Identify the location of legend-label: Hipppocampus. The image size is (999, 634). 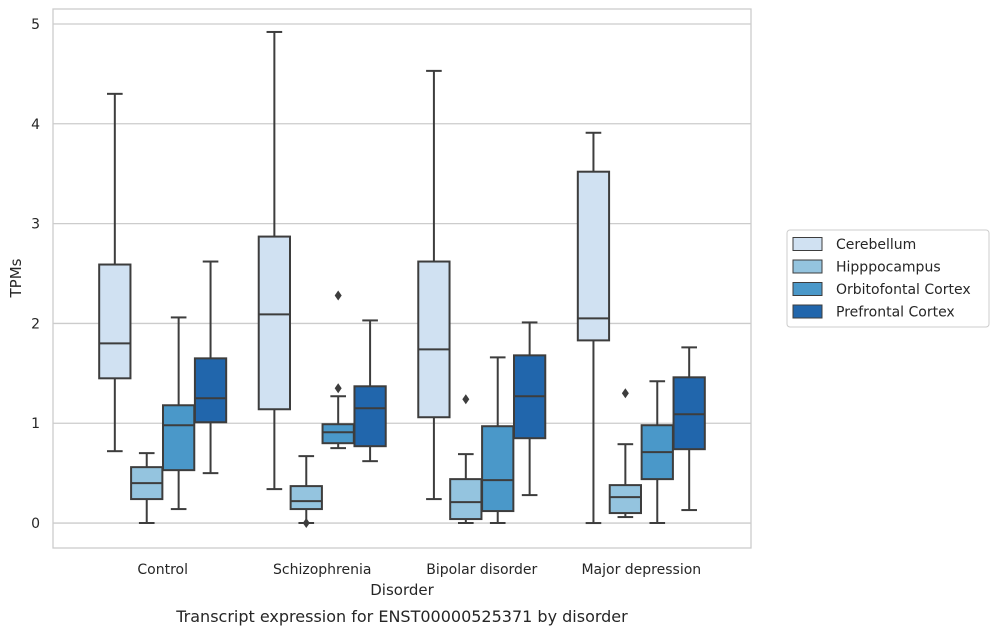
(888, 268).